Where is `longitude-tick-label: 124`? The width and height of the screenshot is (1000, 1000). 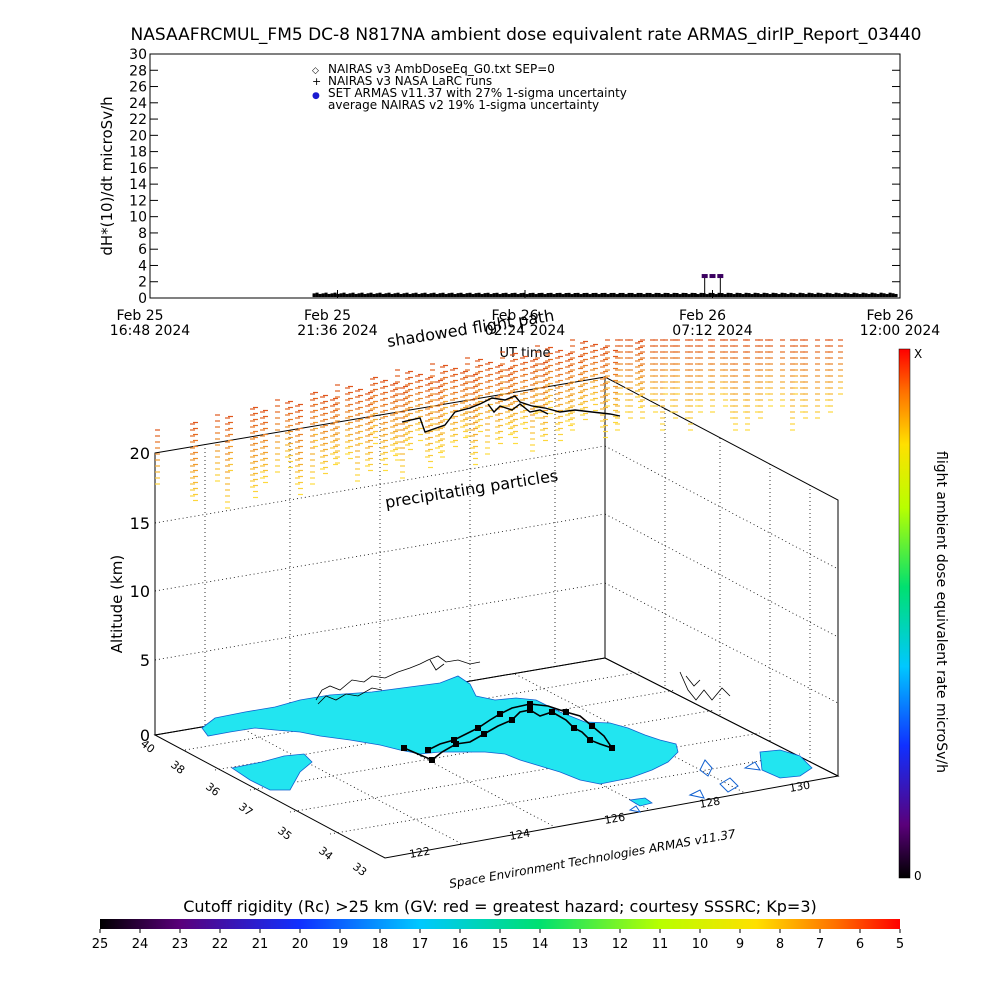 longitude-tick-label: 124 is located at coordinates (519, 835).